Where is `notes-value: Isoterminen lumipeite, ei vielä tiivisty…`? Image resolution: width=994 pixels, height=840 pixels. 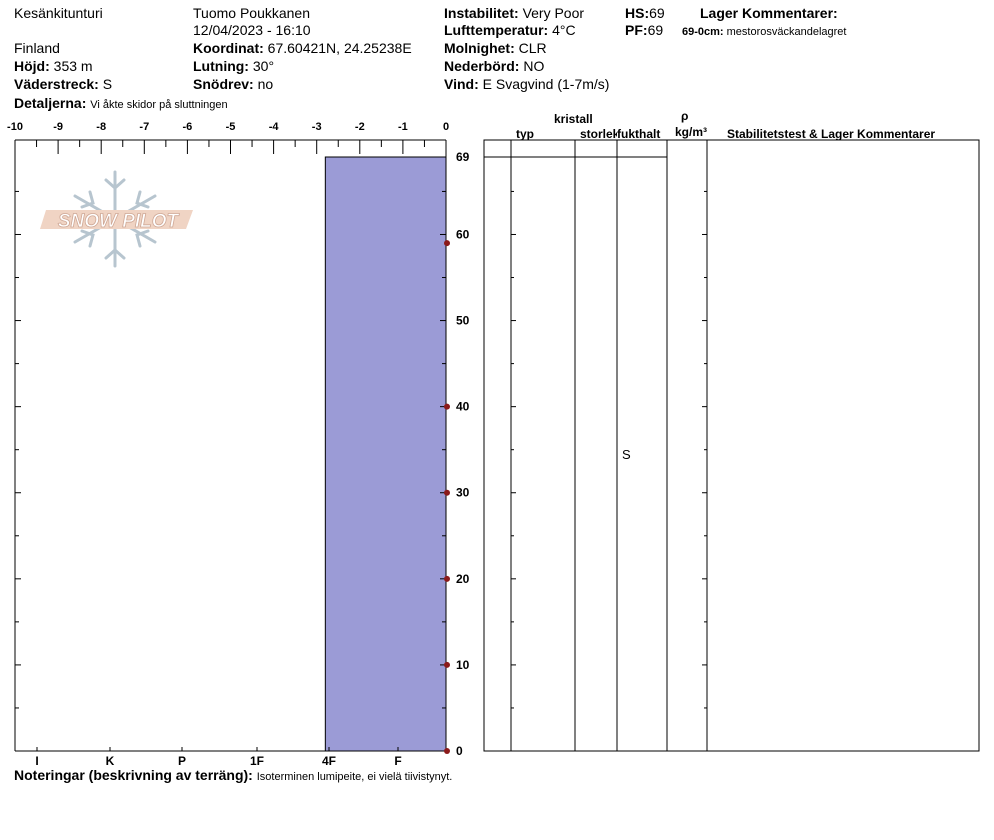 notes-value: Isoterminen lumipeite, ei vielä tiivisty… is located at coordinates (354, 777).